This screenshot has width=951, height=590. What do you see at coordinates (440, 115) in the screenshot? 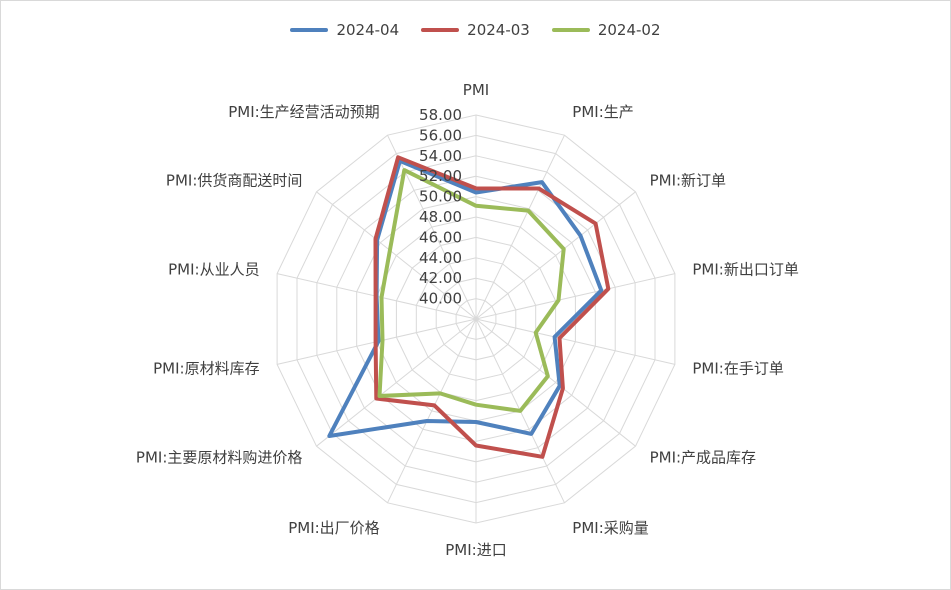
I see `tick-label: 58.00` at bounding box center [440, 115].